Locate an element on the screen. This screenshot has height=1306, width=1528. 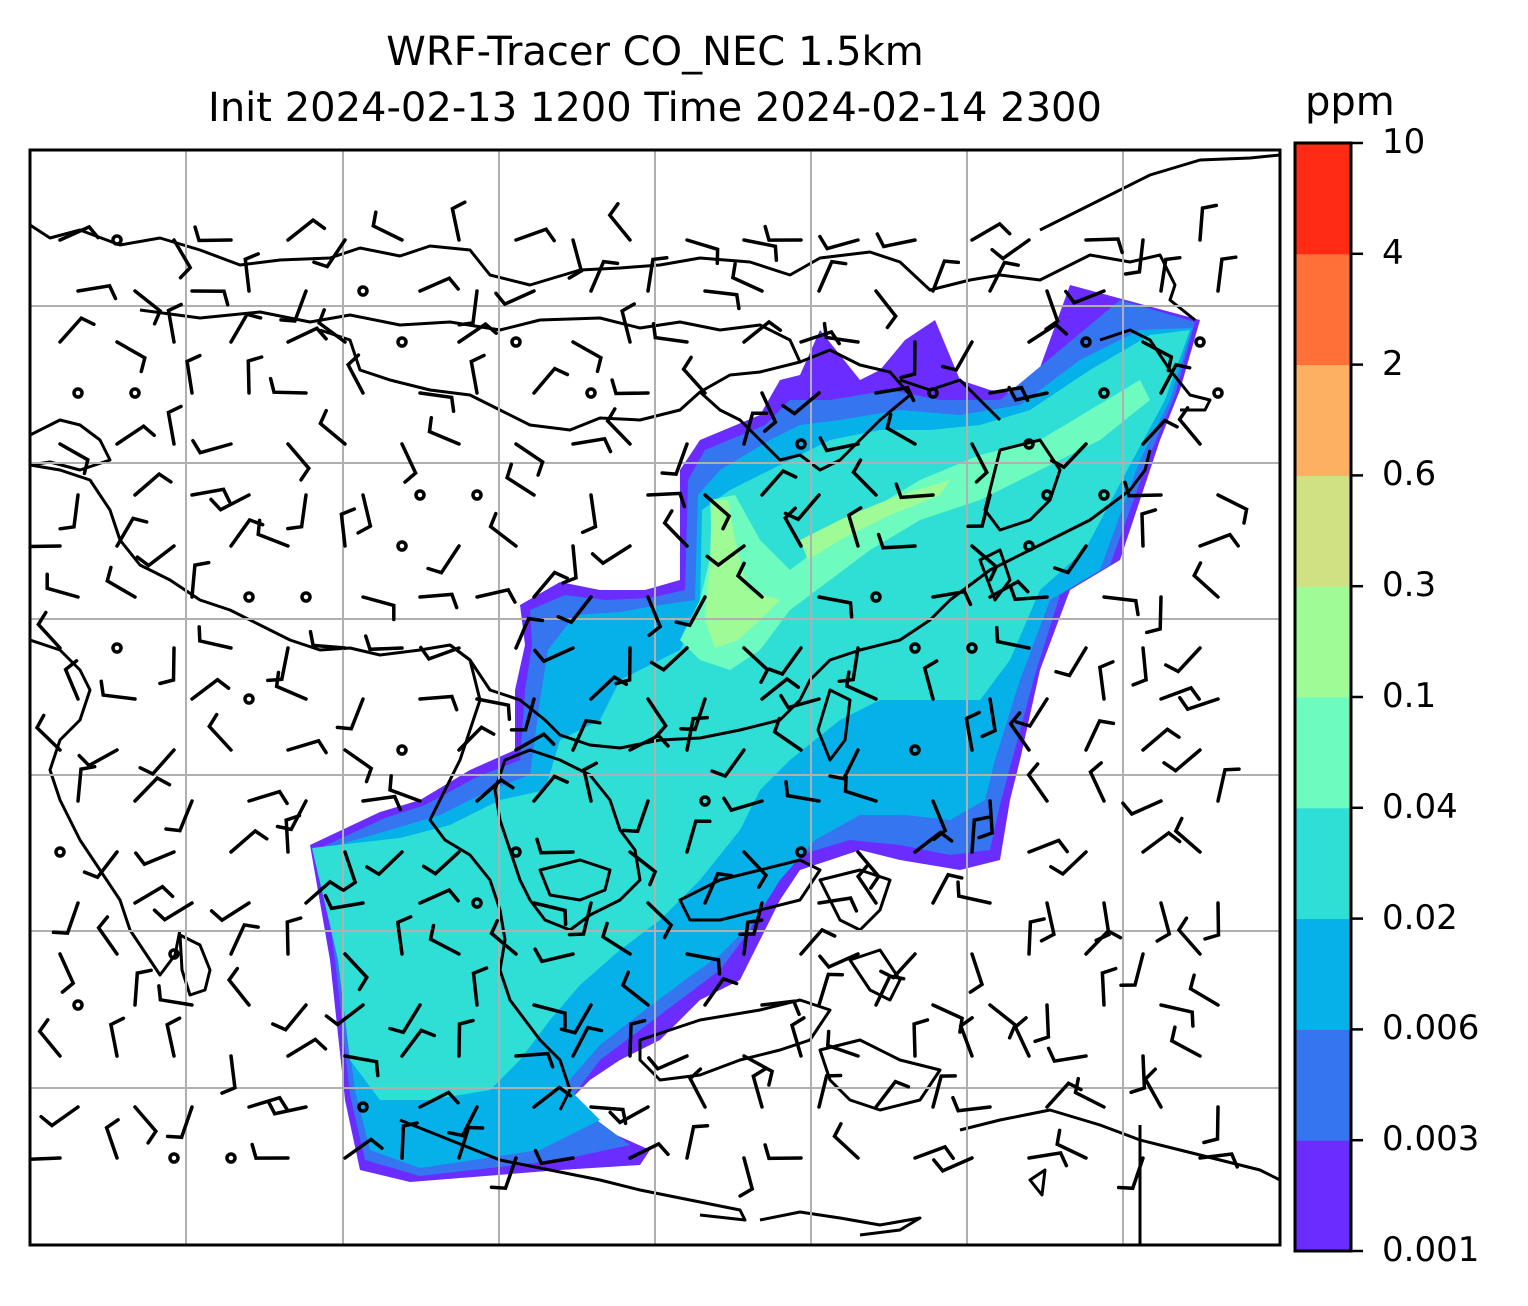
map-title-line1: WRF-Tracer CO_NEC 1.5km is located at coordinates (655, 52).